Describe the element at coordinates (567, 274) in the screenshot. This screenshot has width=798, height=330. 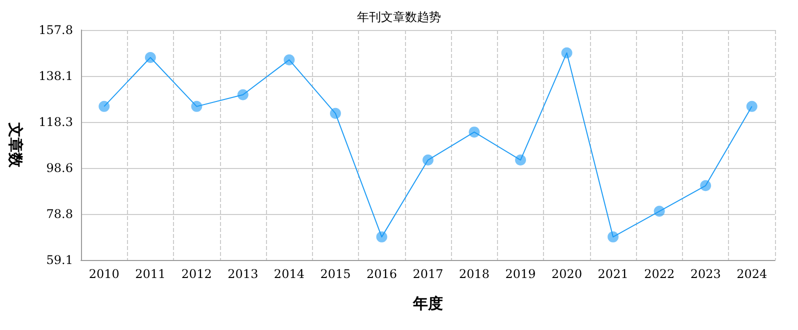
I see `x-tick-label: 2020` at that location.